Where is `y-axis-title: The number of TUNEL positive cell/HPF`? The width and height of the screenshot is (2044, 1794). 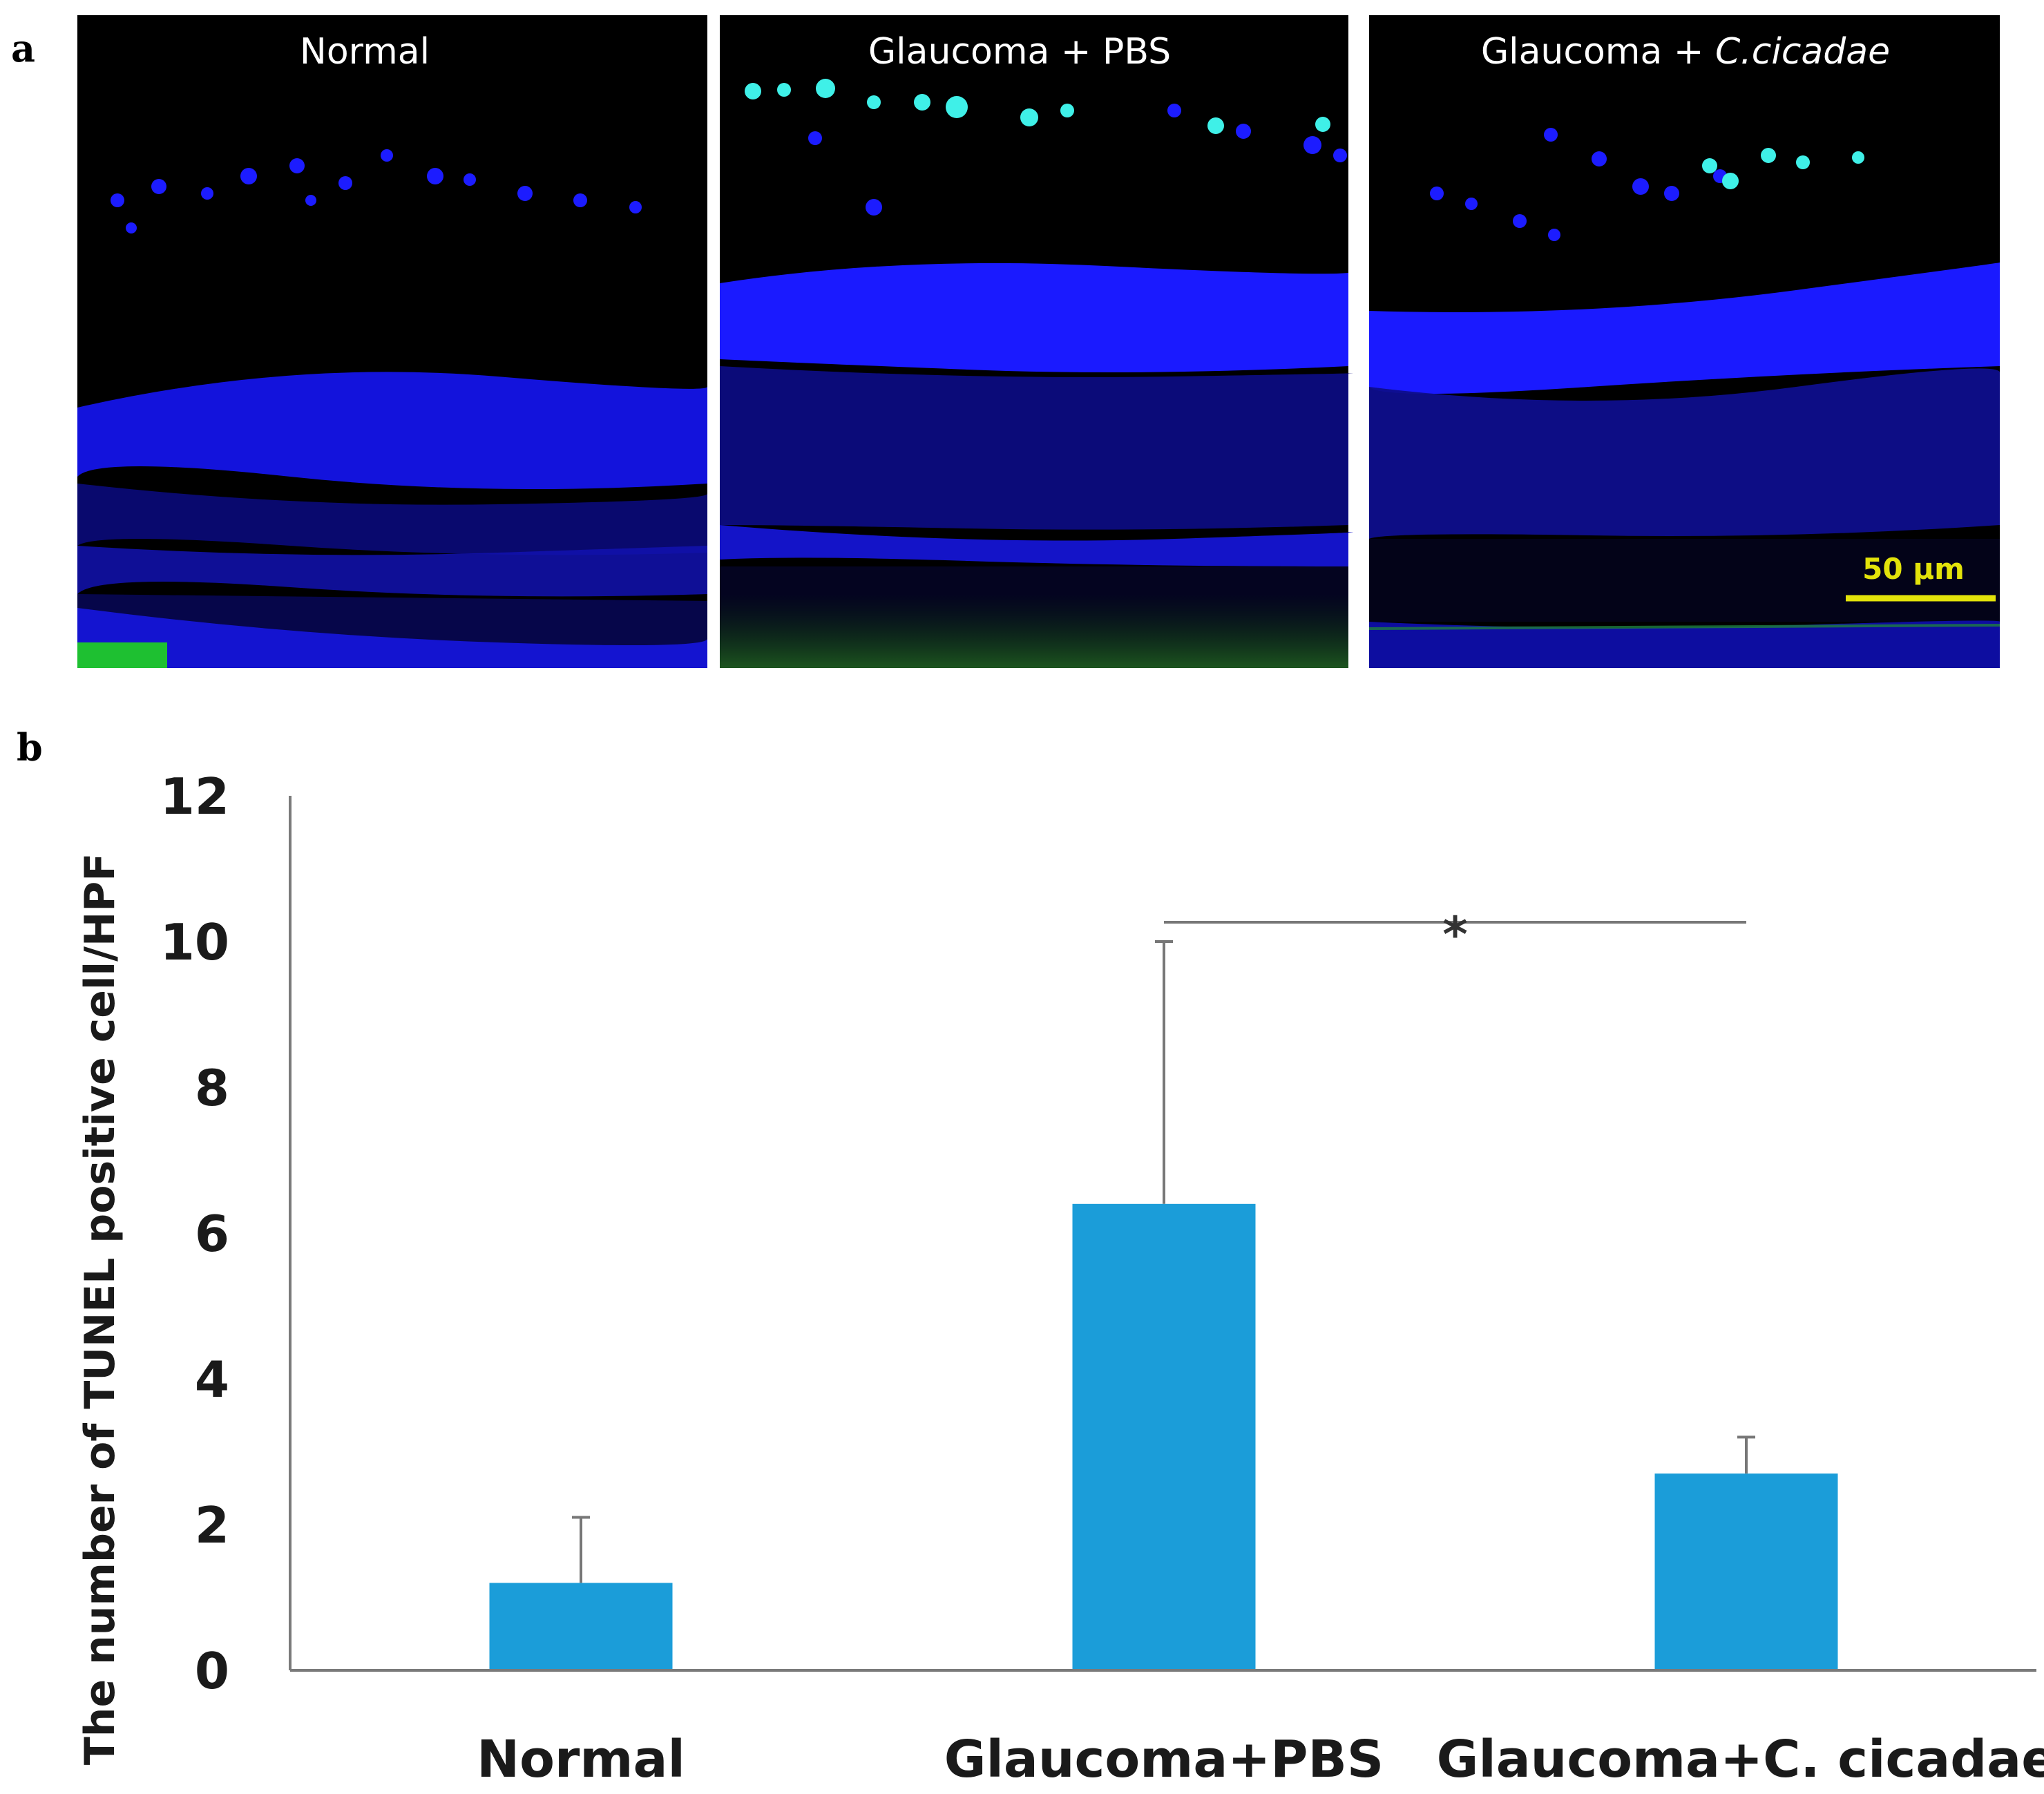 y-axis-title: The number of TUNEL positive cell/HPF is located at coordinates (100, 1309).